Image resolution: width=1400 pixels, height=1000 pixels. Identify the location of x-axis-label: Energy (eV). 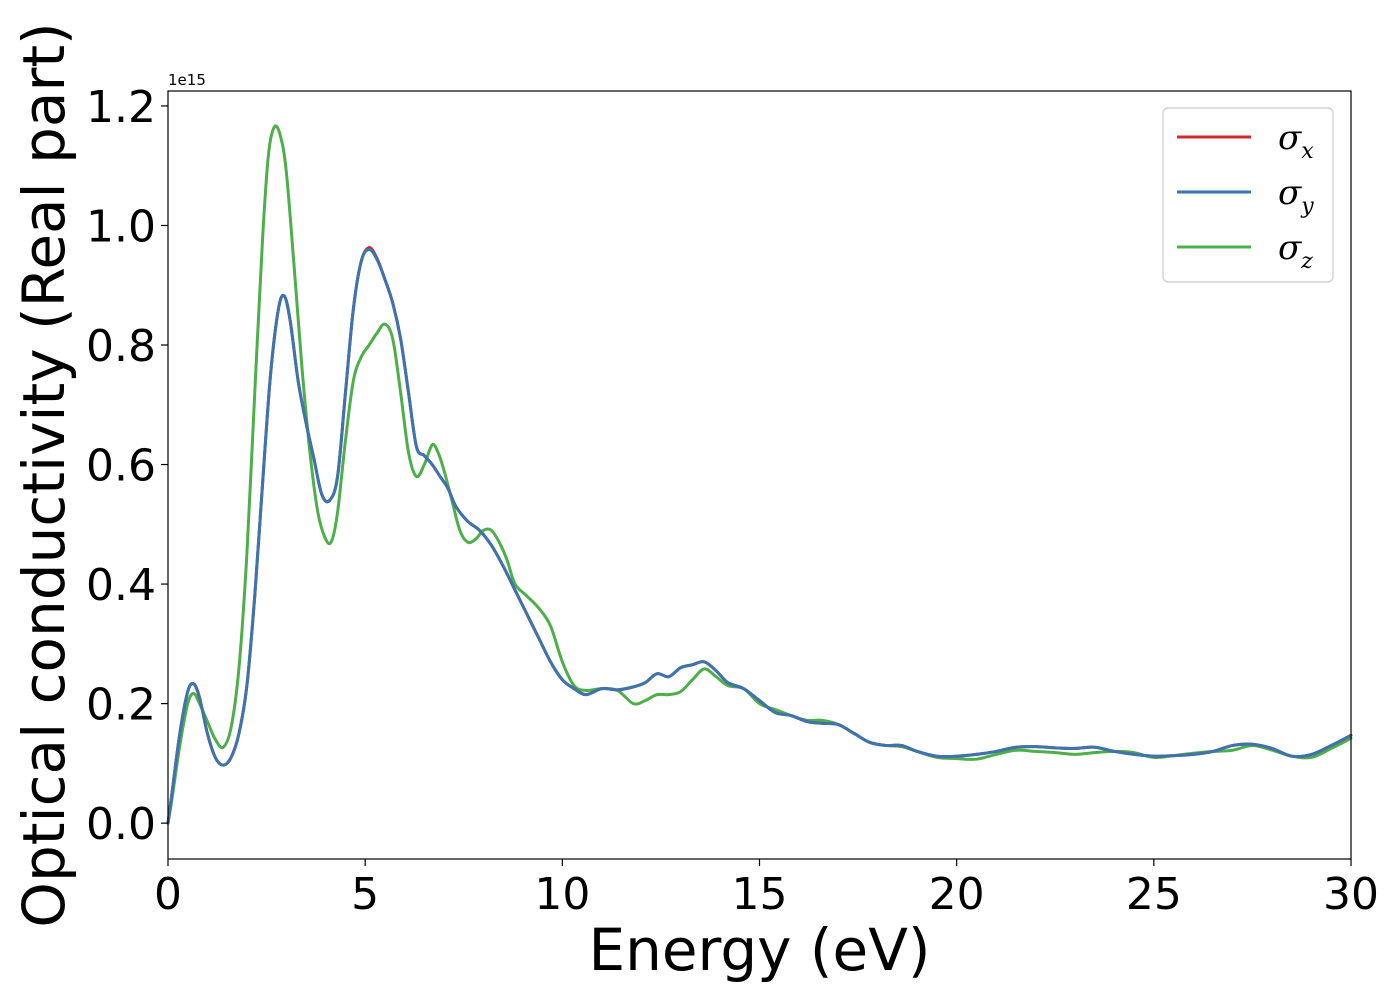
(759, 950).